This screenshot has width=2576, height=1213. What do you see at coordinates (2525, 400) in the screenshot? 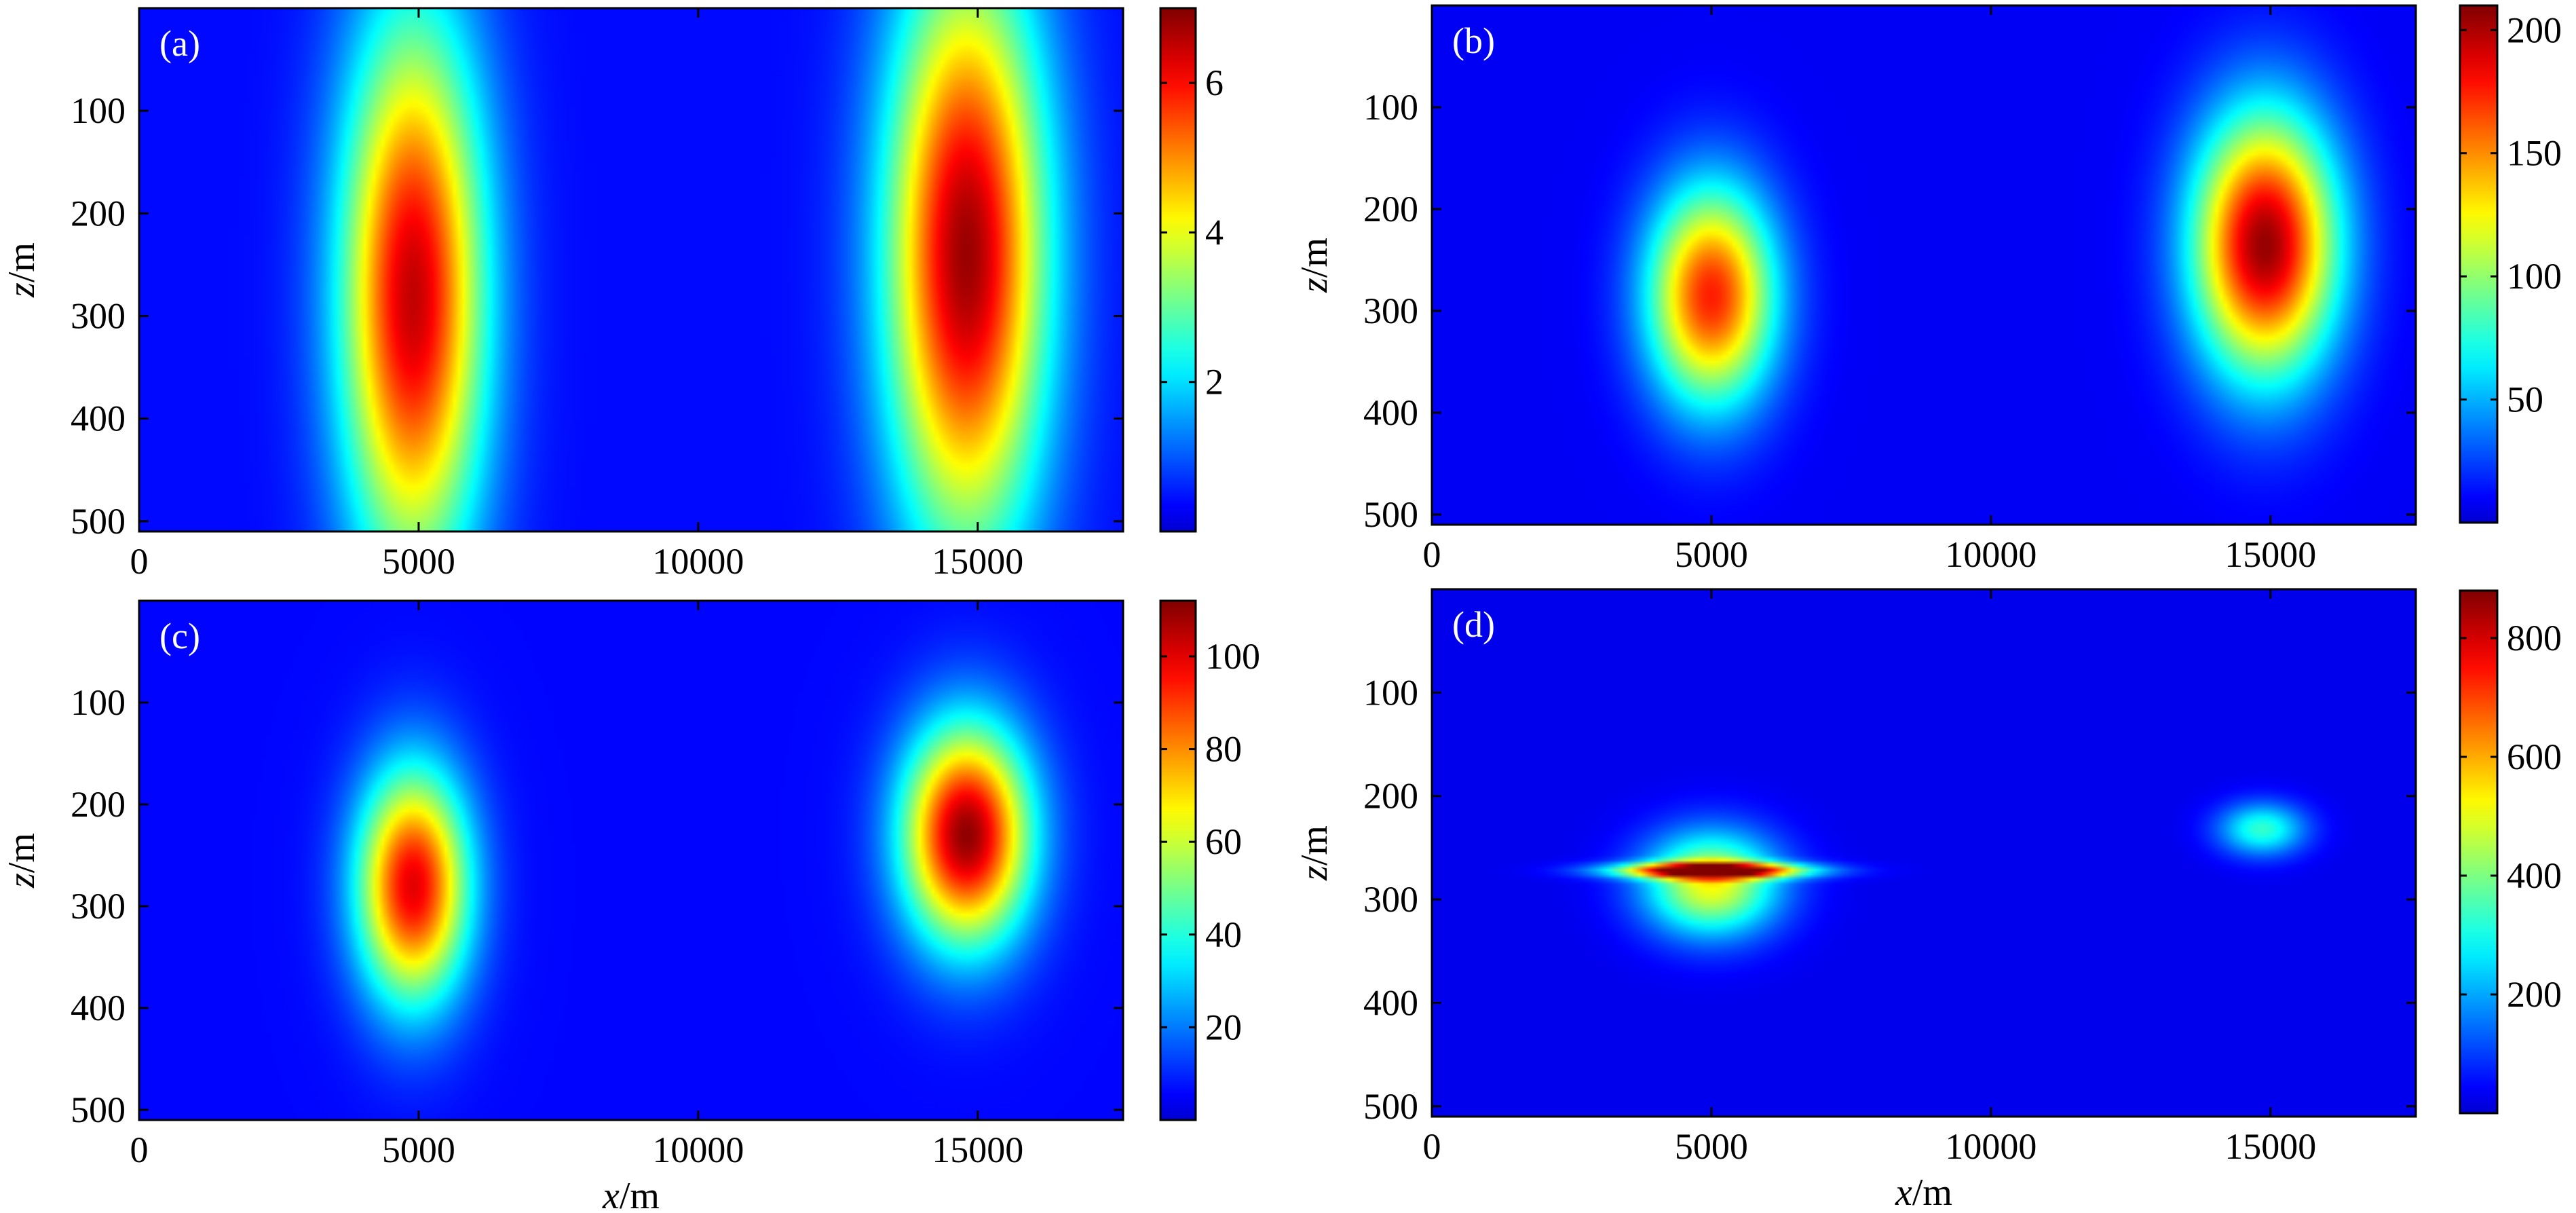
I see `colorbar-tick-label: 50` at bounding box center [2525, 400].